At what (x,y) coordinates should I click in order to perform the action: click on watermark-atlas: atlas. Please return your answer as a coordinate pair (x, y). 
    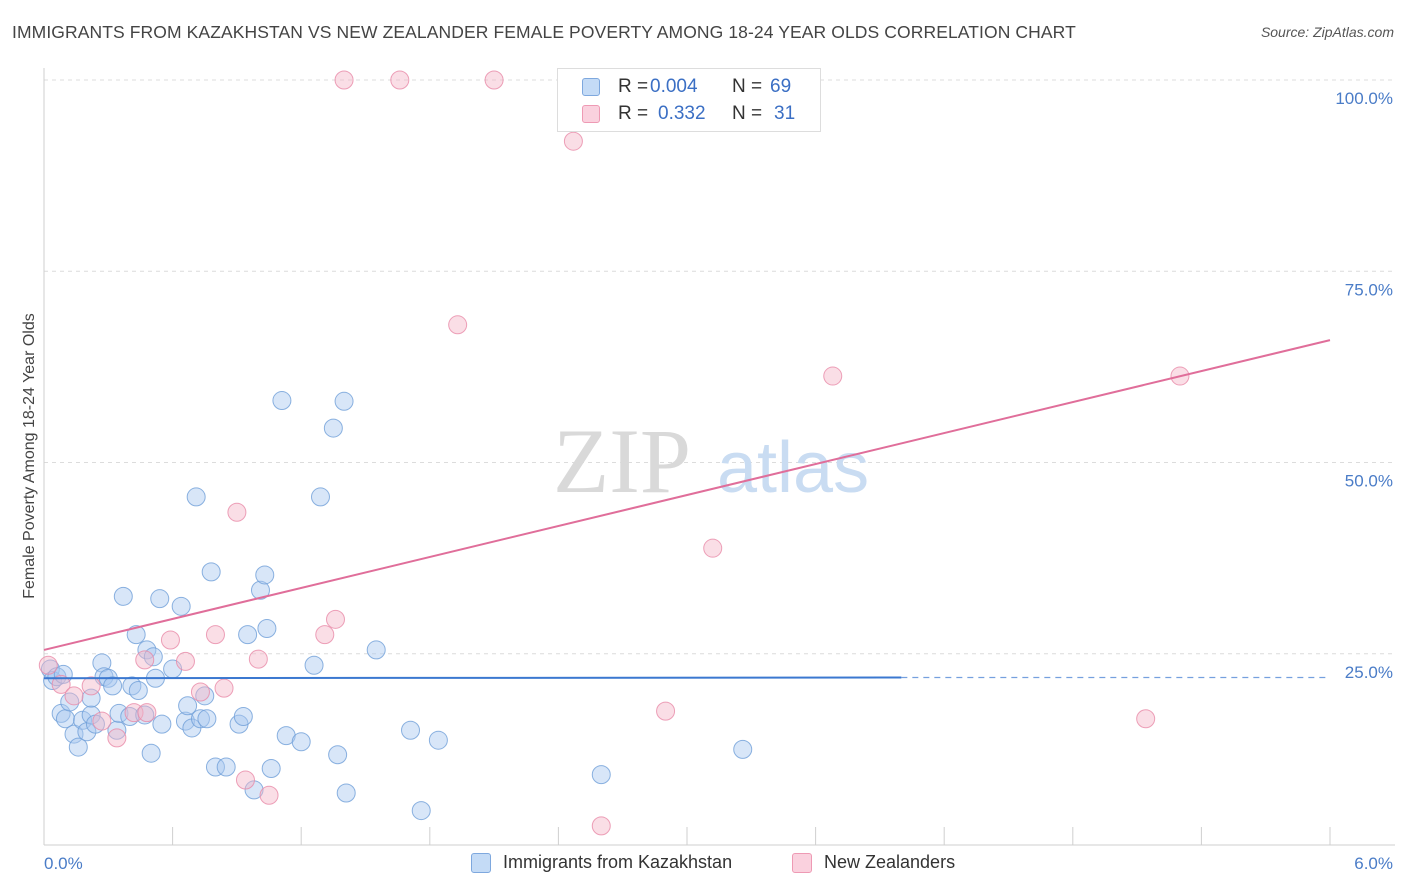
    Looking at the image, I should click on (793, 468).